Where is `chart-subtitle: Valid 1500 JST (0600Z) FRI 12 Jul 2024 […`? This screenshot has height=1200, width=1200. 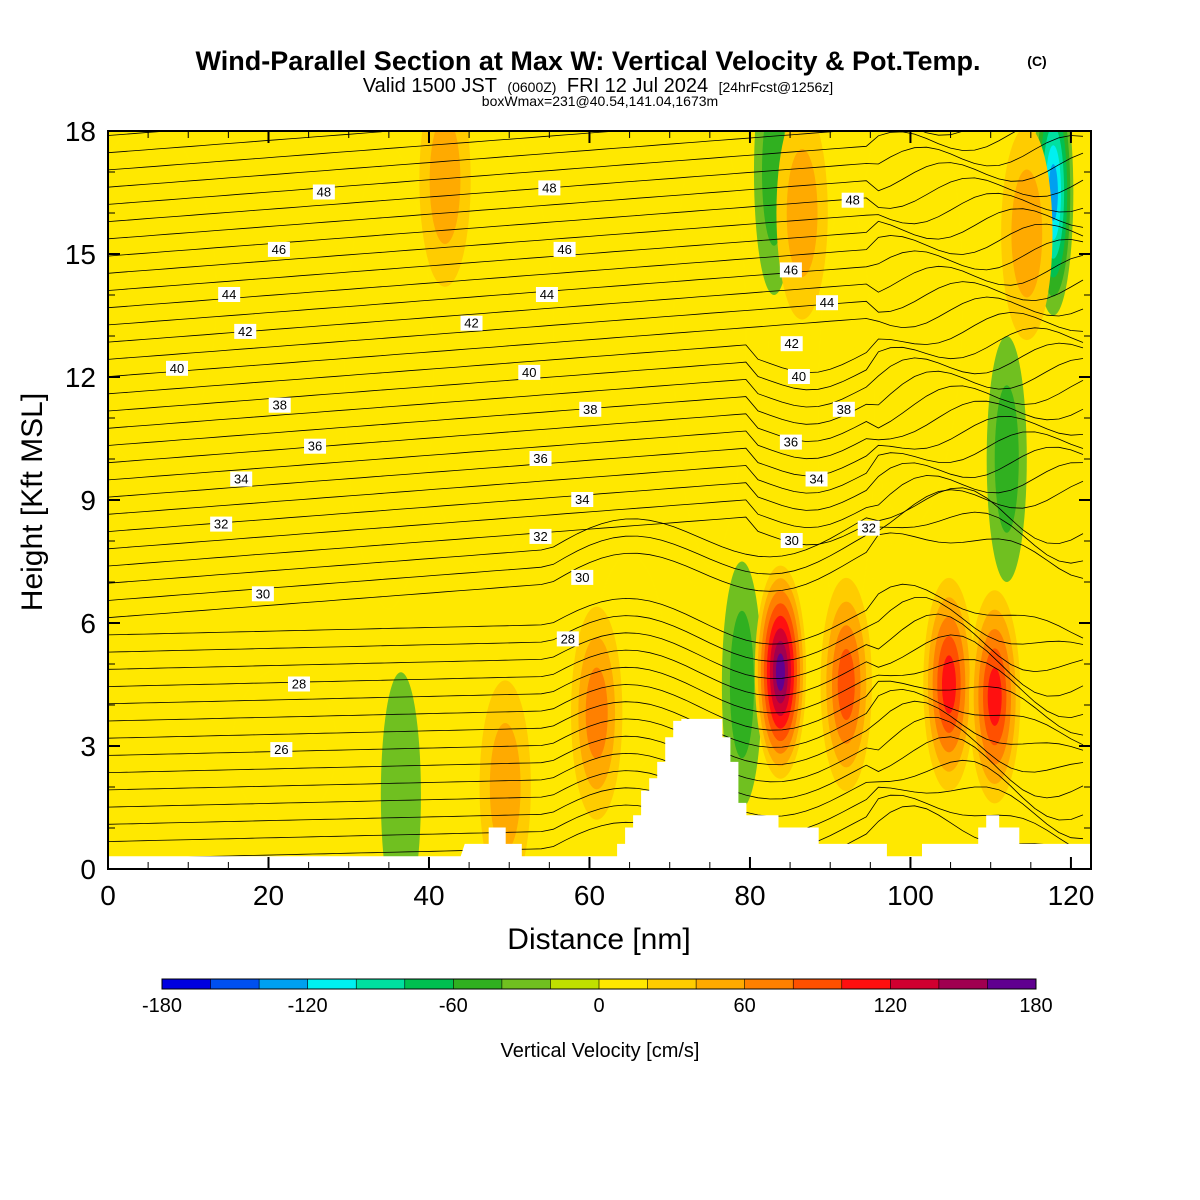
chart-subtitle: Valid 1500 JST (0600Z) FRI 12 Jul 2024 [… is located at coordinates (598, 86).